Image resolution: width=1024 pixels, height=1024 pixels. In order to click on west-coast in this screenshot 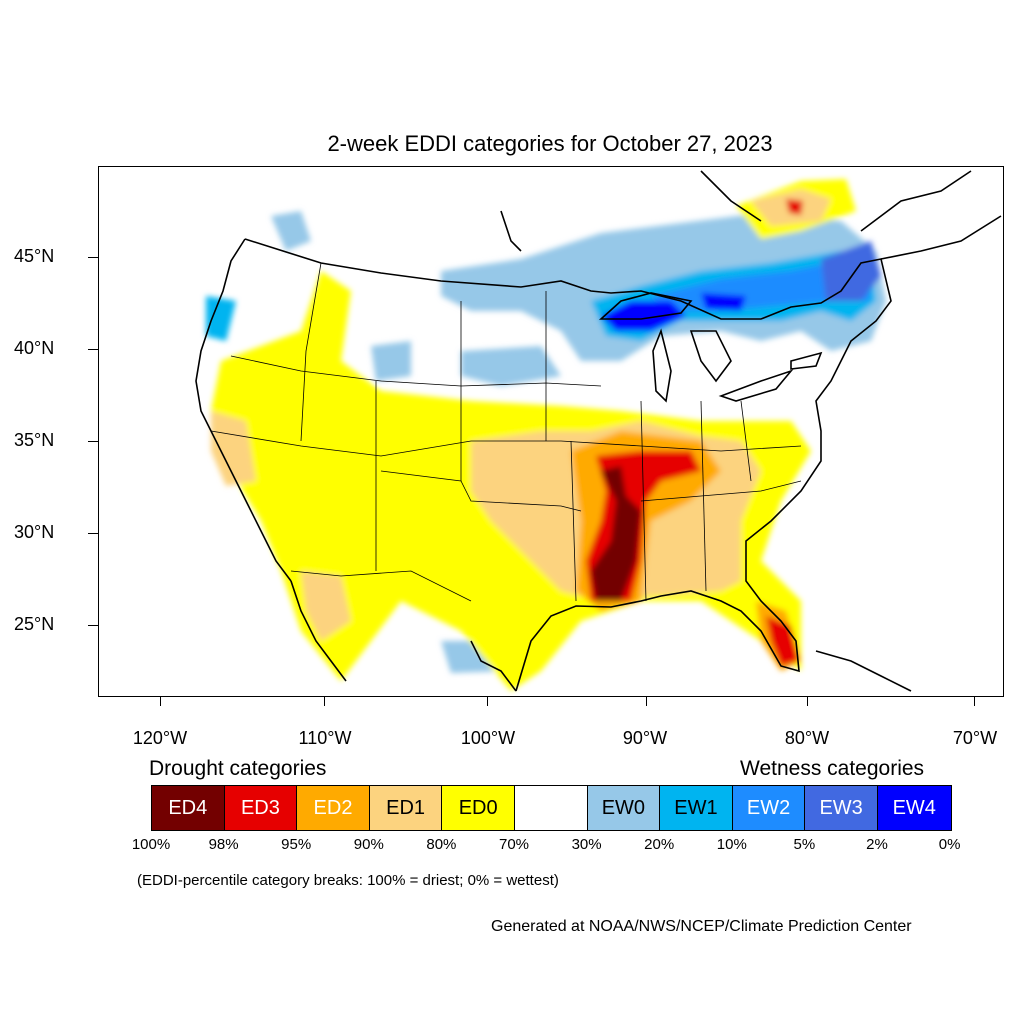, I will do `click(243, 410)`.